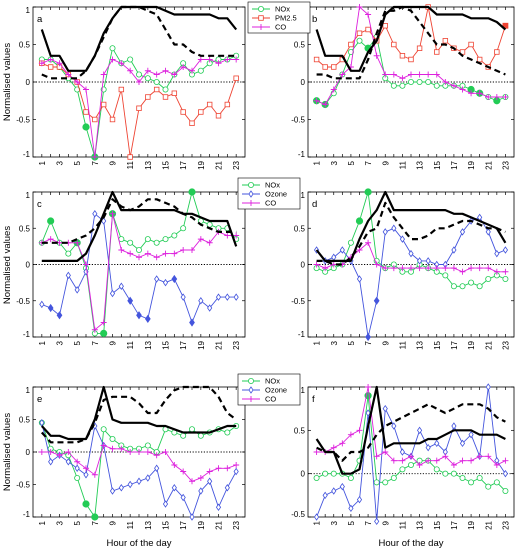 Image resolution: width=520 pixels, height=550 pixels. What do you see at coordinates (454, 164) in the screenshot?
I see `x-tick-label: 17` at bounding box center [454, 164].